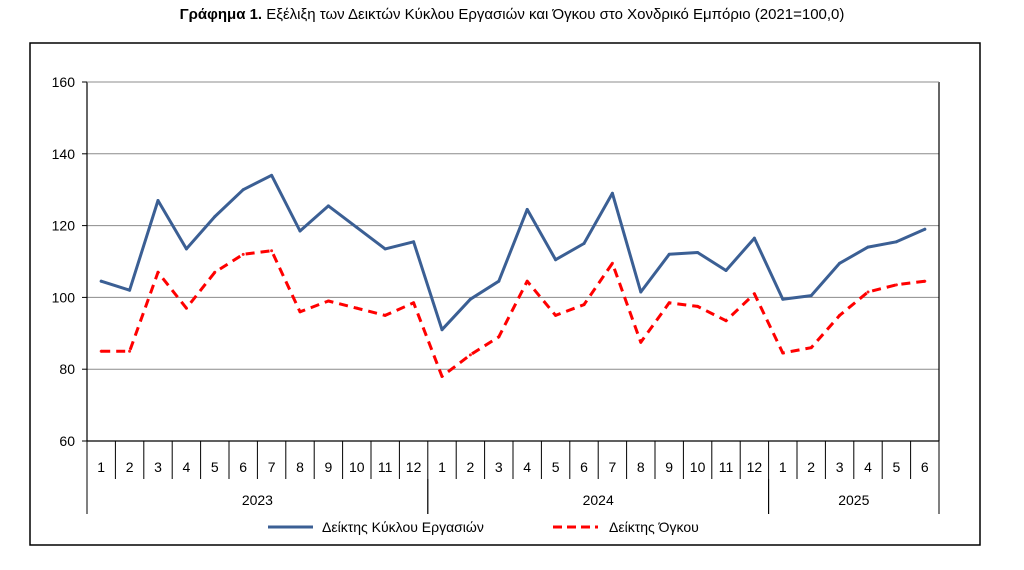 The image size is (1024, 570). I want to click on year-label: 2023, so click(257, 500).